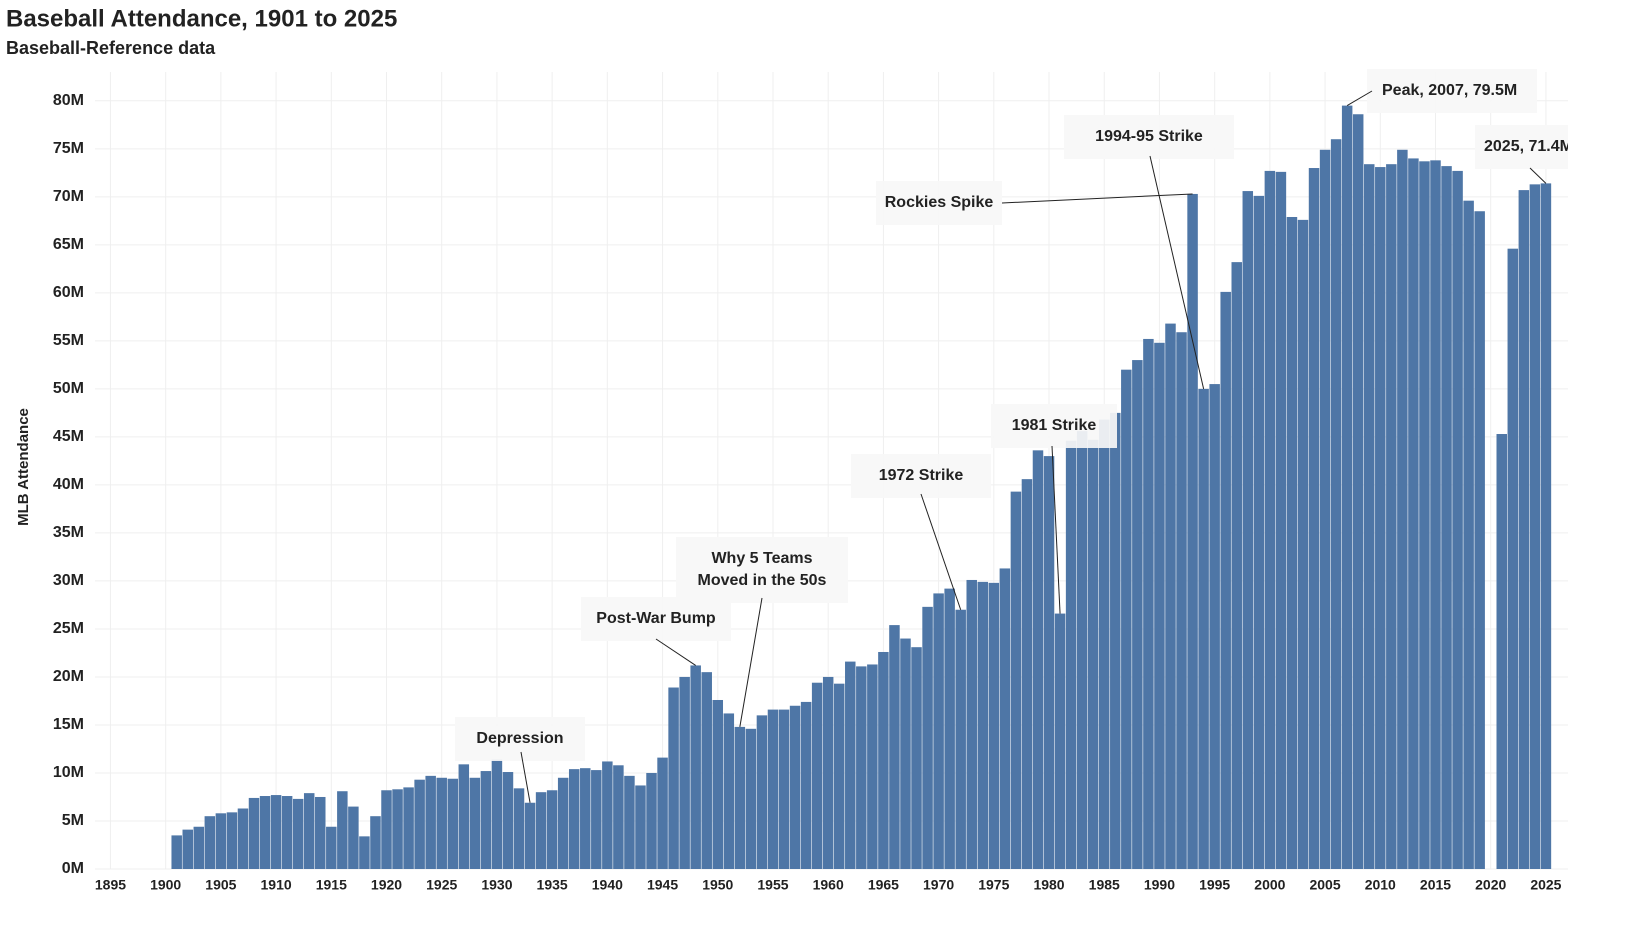  Describe the element at coordinates (73, 820) in the screenshot. I see `y-tick-label: 5M` at that location.